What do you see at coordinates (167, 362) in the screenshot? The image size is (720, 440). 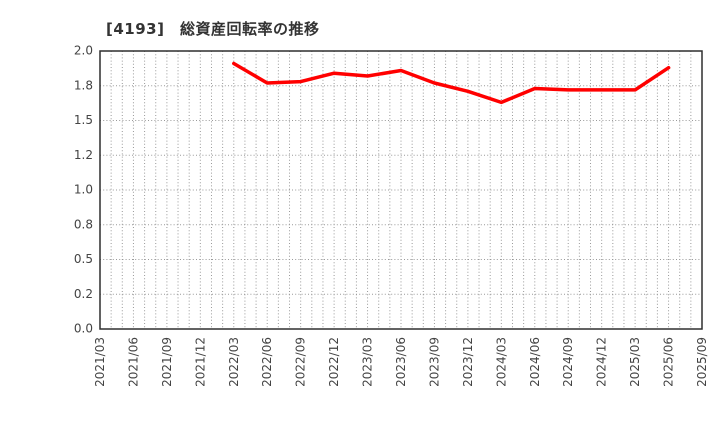 I see `x-tick-label: 2021/09` at bounding box center [167, 362].